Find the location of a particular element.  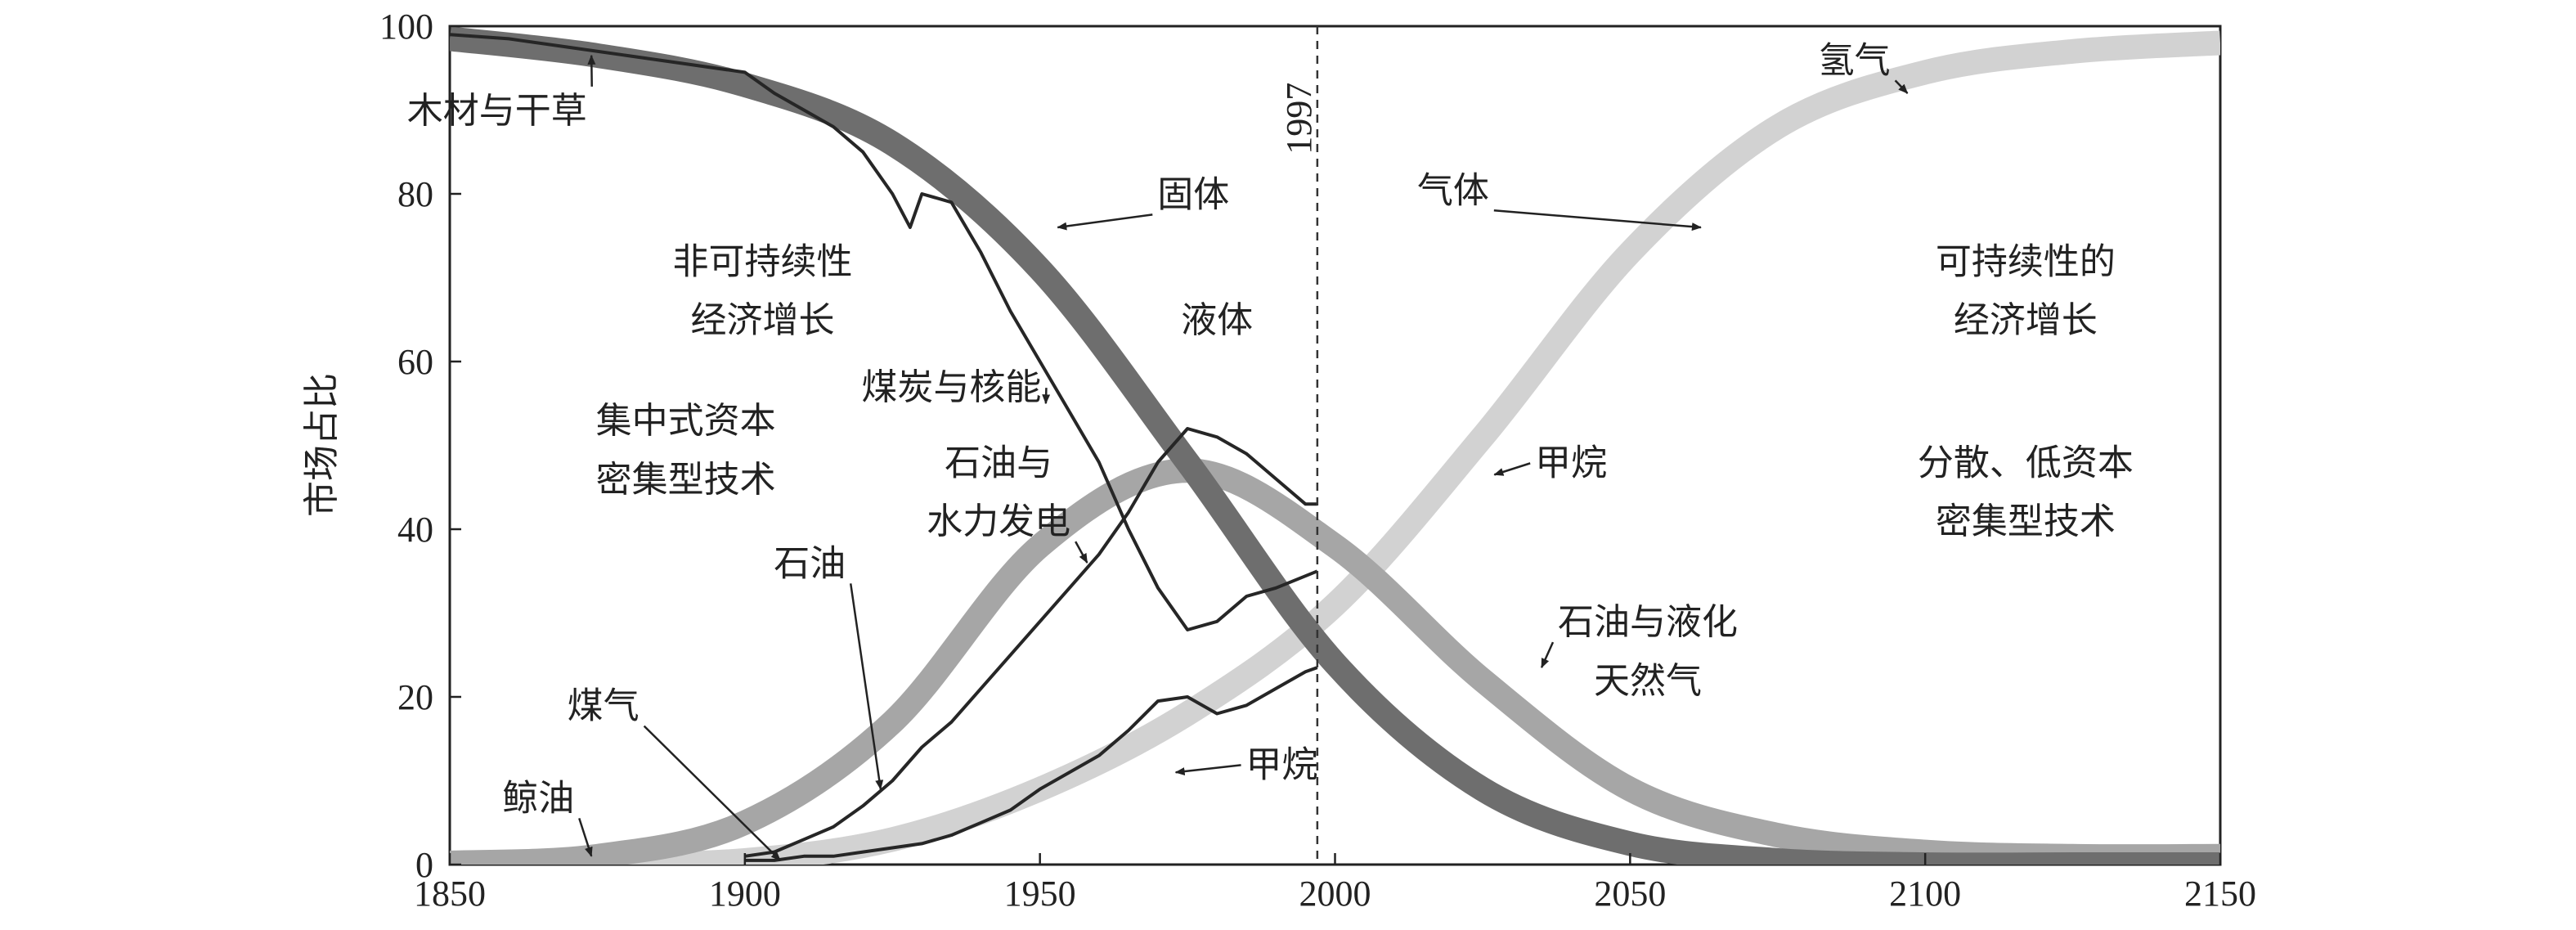

x-tick-label: 1950 is located at coordinates (1040, 894).